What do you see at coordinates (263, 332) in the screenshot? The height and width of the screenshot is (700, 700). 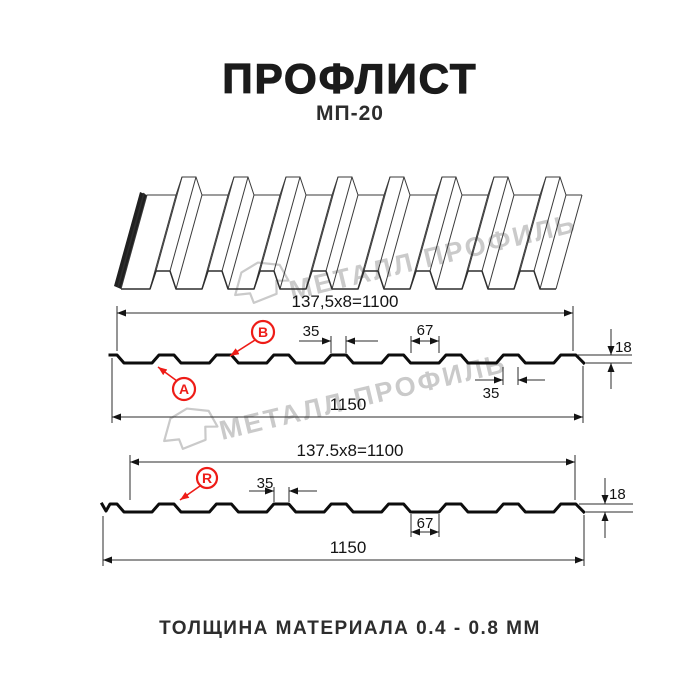 I see `callout-b-label: B` at bounding box center [263, 332].